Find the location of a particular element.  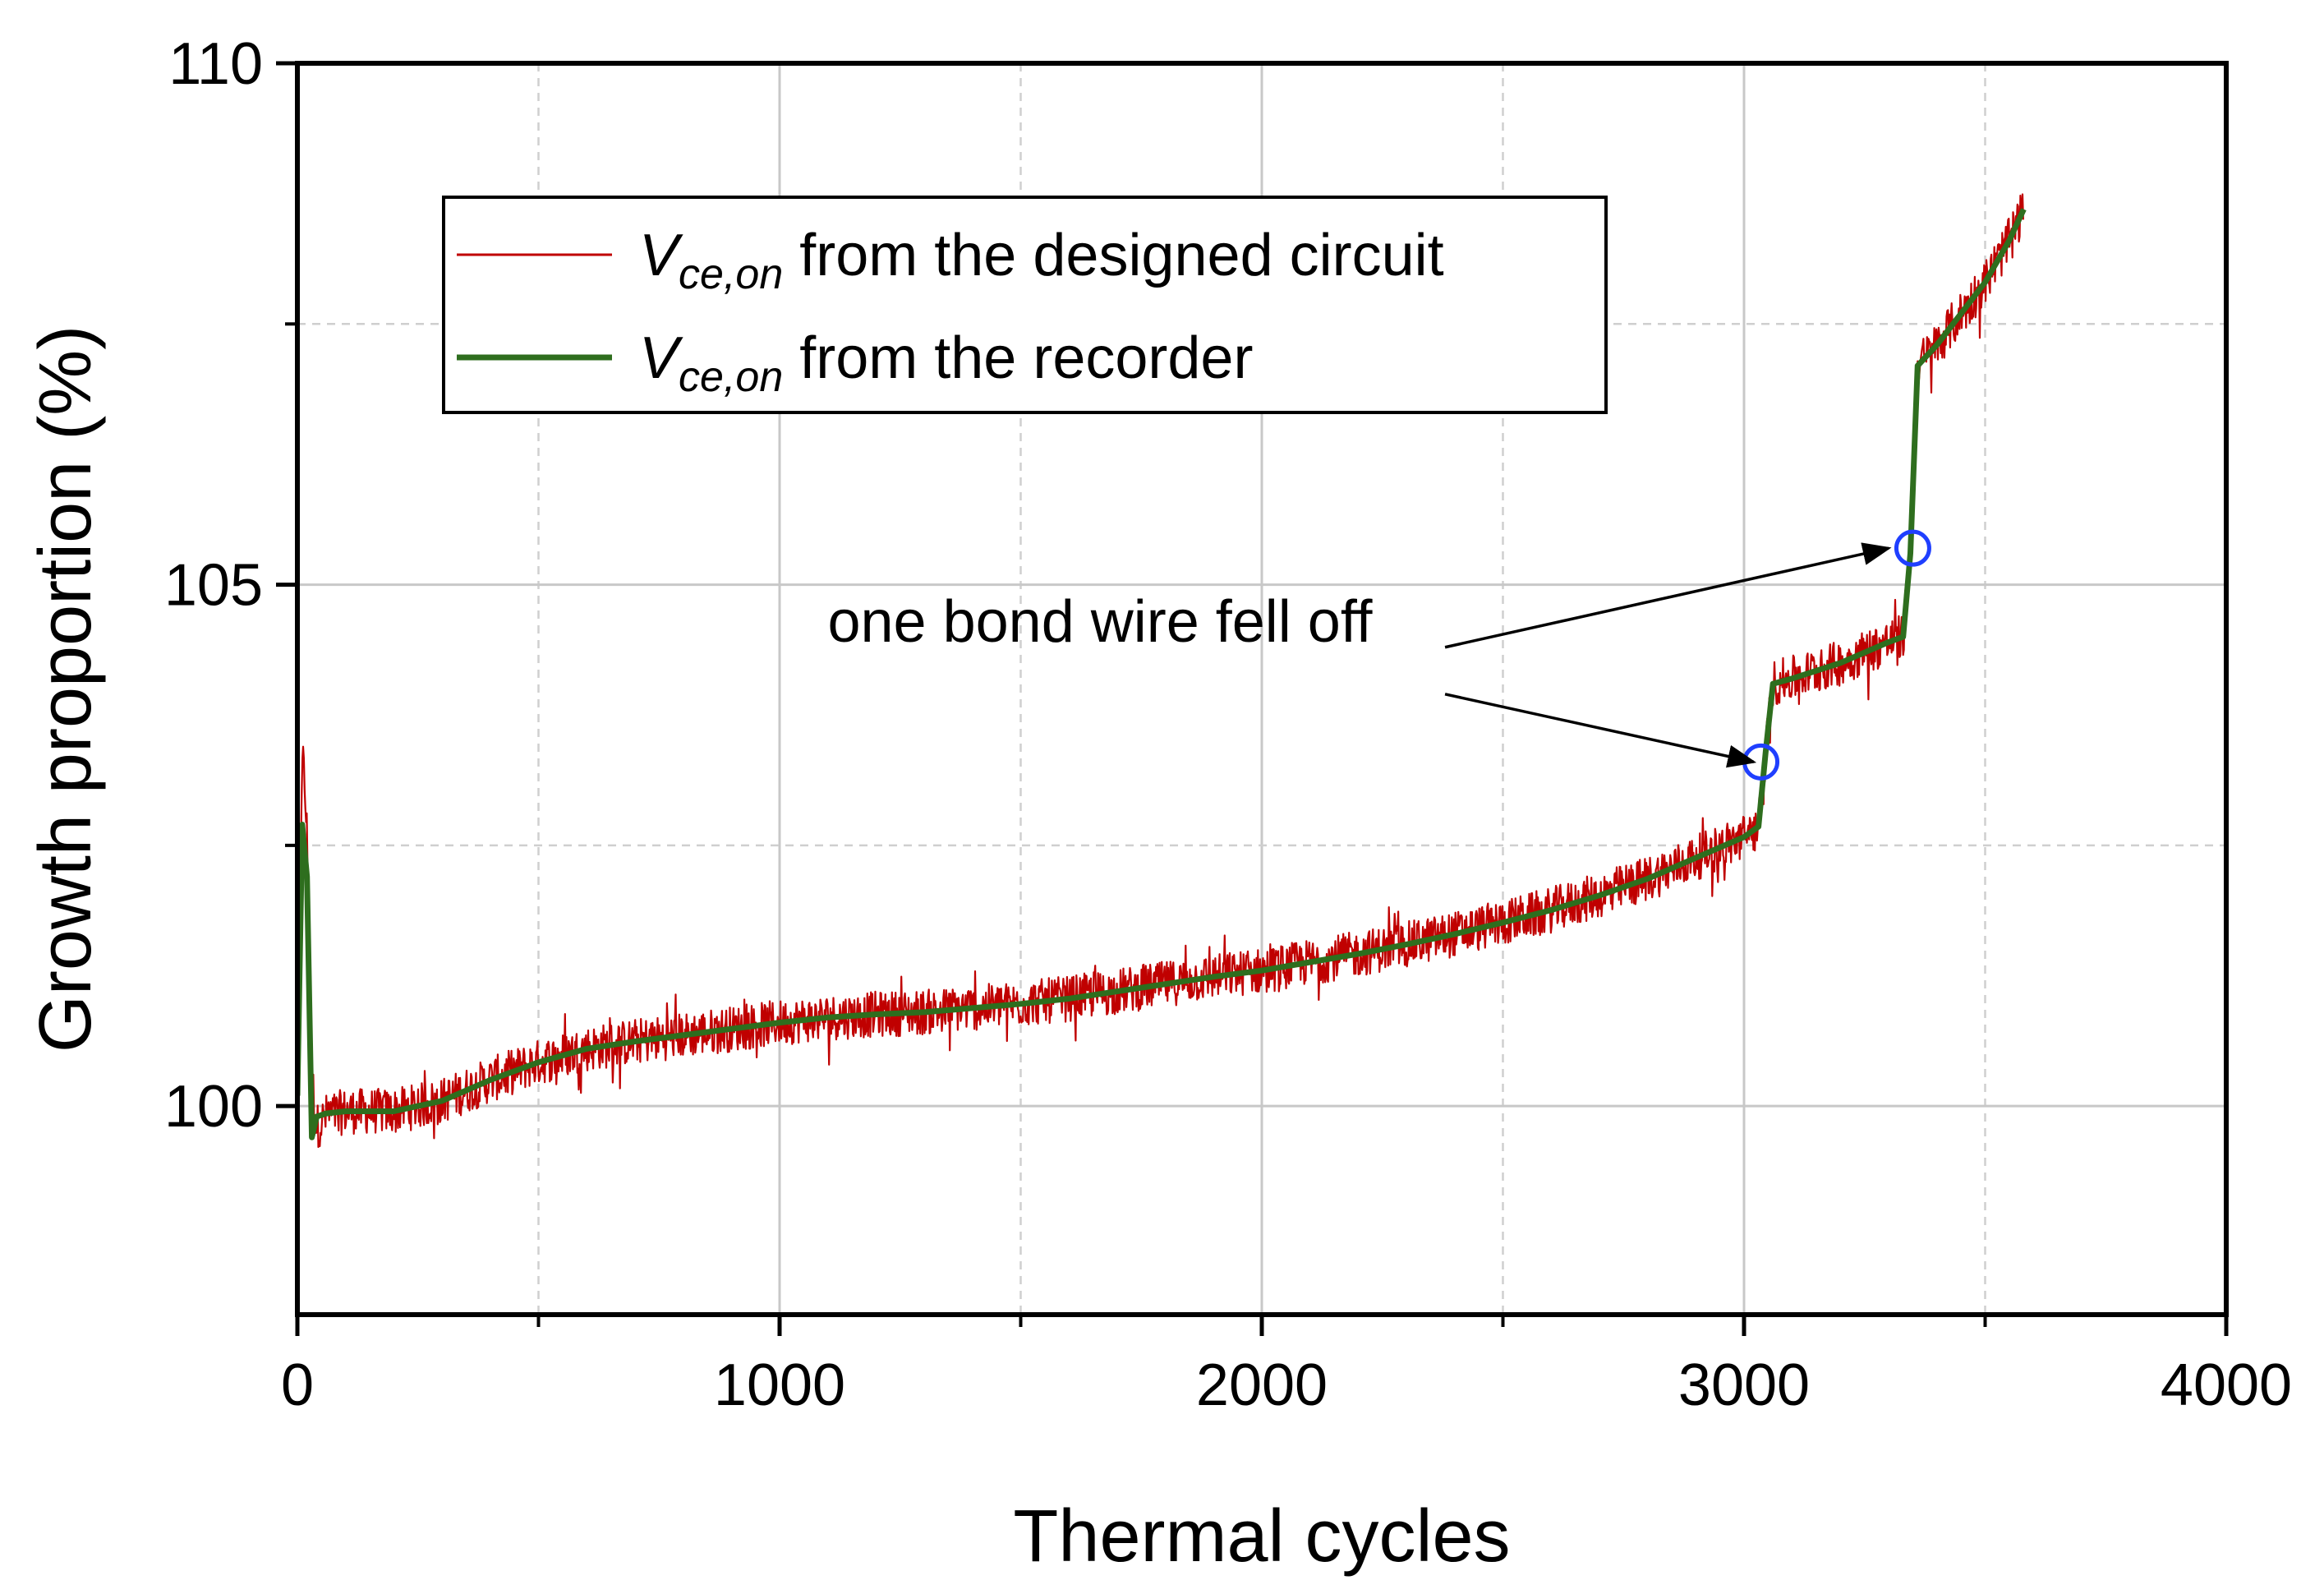

annotation-text: one bond wire fell off is located at coordinates (1100, 622).